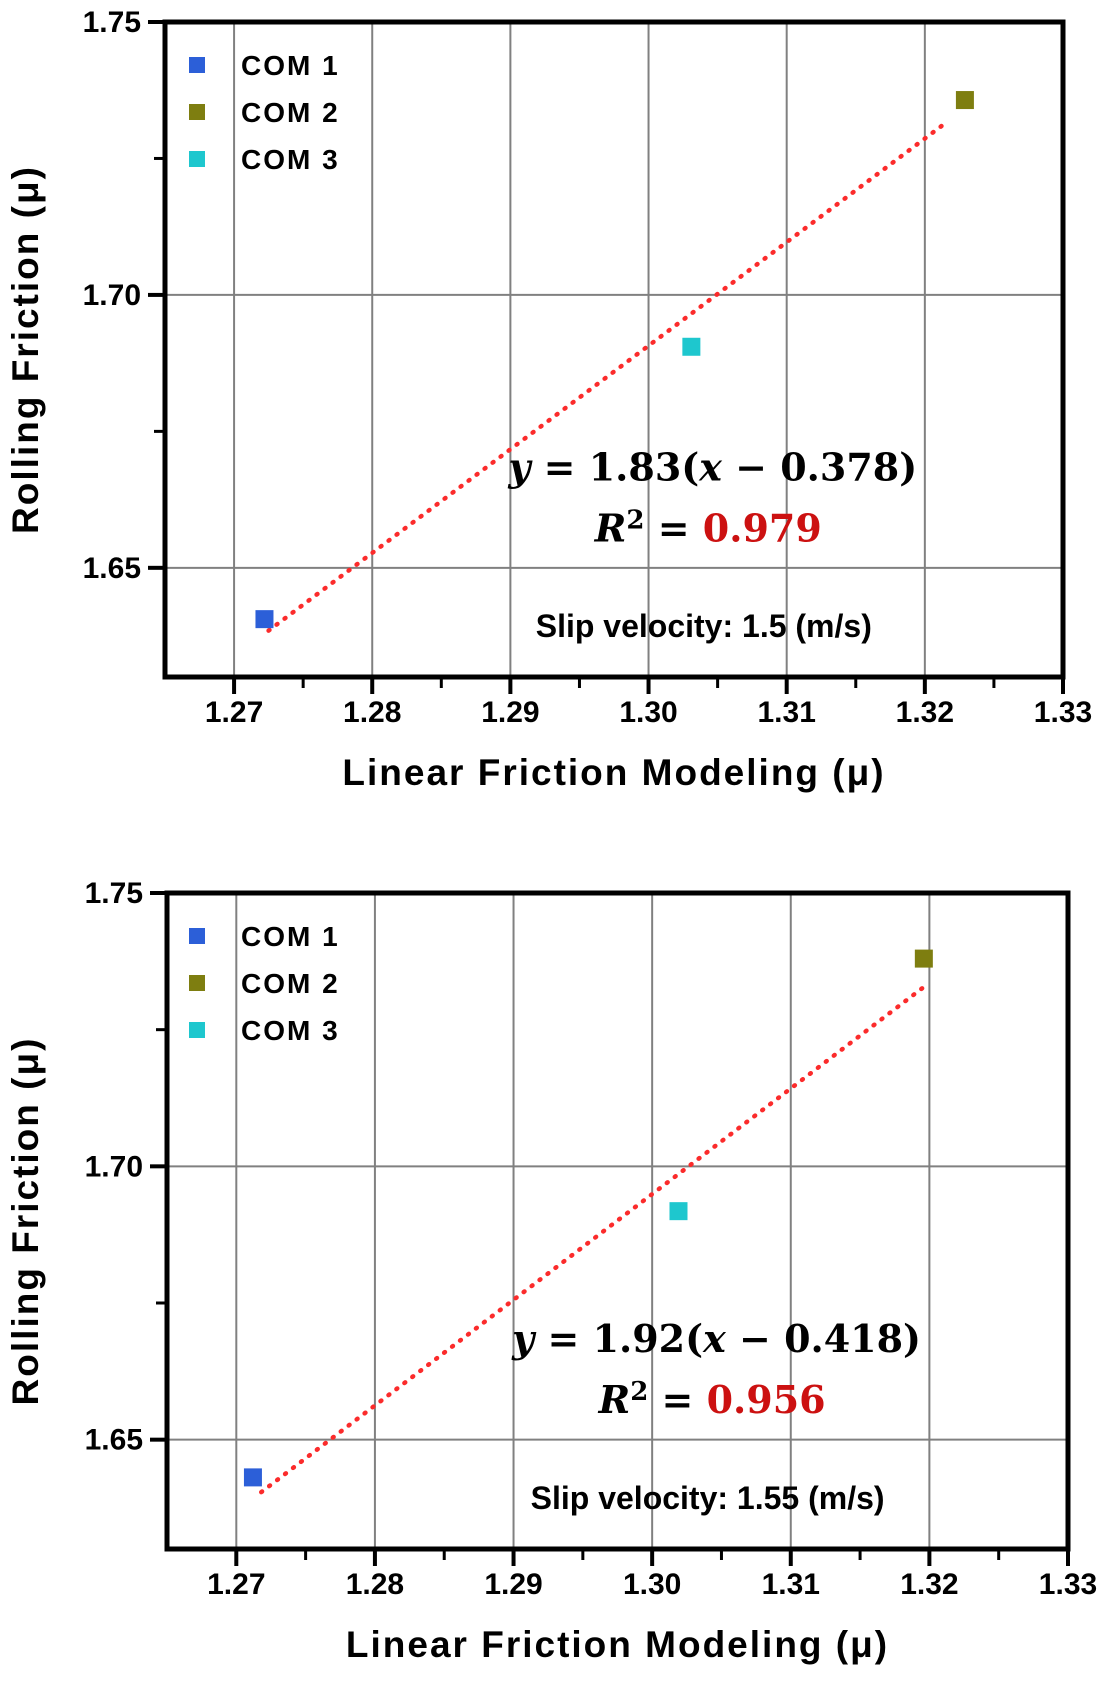 Image resolution: width=1102 pixels, height=1693 pixels. What do you see at coordinates (708, 1498) in the screenshot?
I see `slip-velocity-note: Slip velocity: 1.55 (m/s)` at bounding box center [708, 1498].